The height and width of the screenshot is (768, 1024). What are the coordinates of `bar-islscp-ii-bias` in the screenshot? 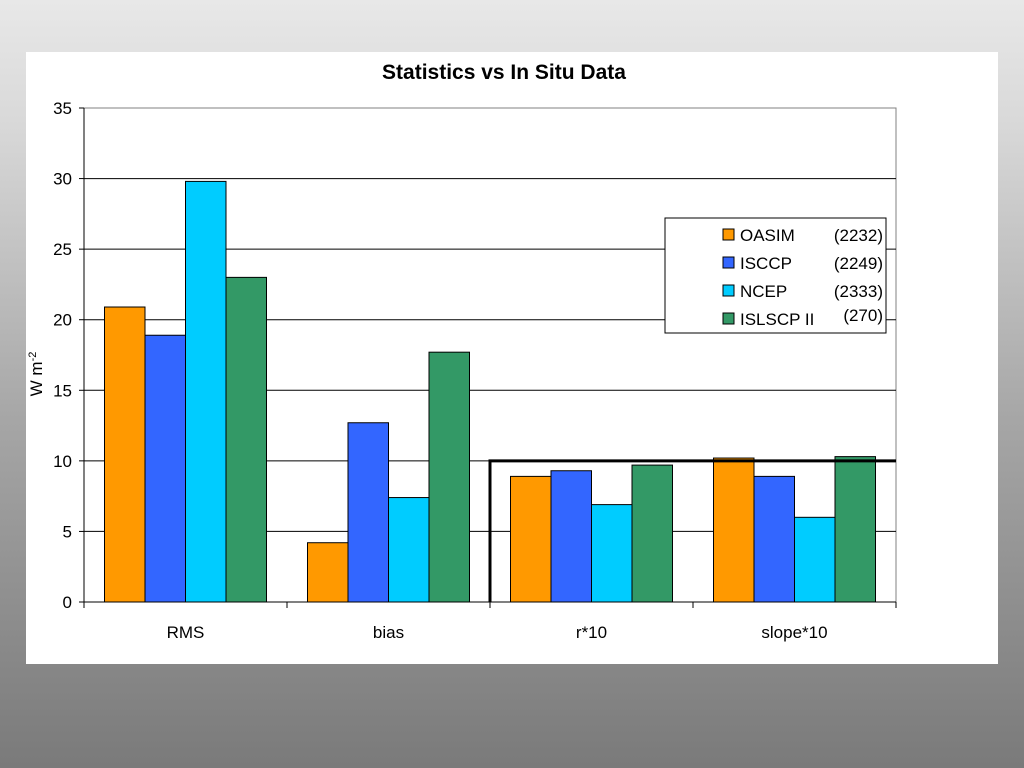 It's located at (449, 477).